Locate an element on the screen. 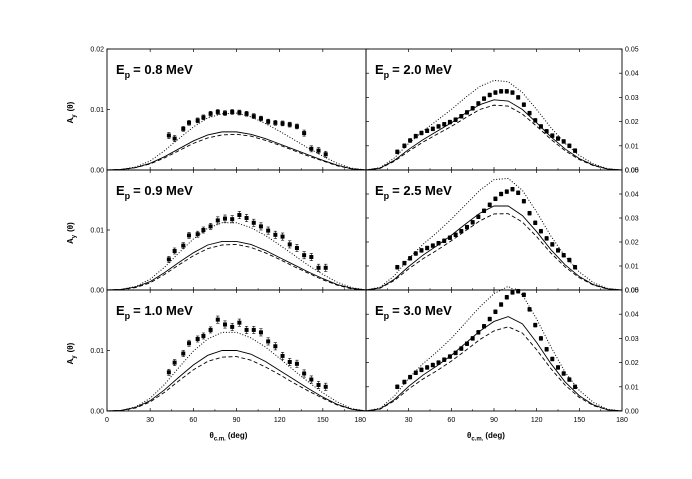 The image size is (692, 479). y-axis-title: Ay (θ) is located at coordinates (72, 112).